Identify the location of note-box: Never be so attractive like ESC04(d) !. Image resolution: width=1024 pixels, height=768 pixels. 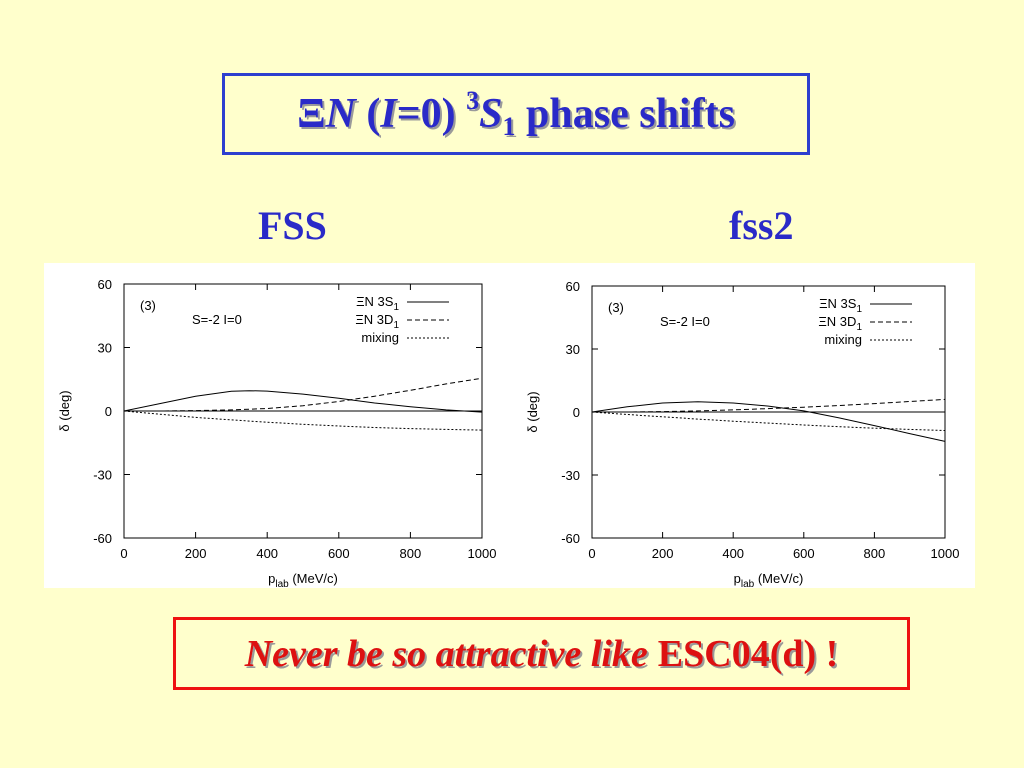
(541, 653).